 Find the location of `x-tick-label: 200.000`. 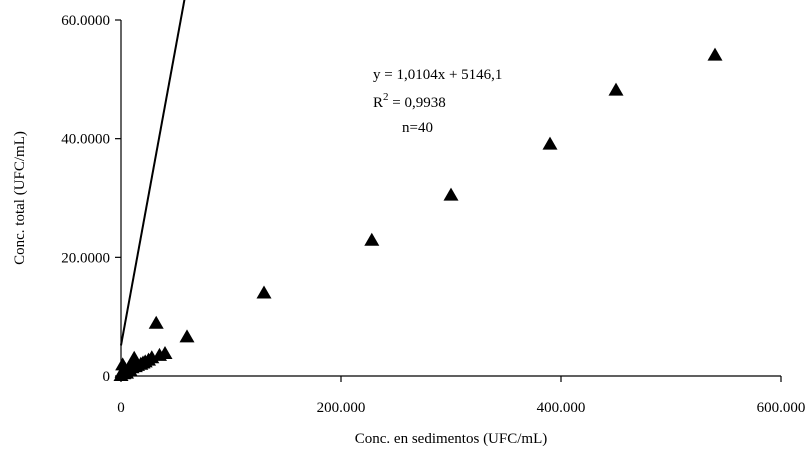

x-tick-label: 200.000 is located at coordinates (341, 408).